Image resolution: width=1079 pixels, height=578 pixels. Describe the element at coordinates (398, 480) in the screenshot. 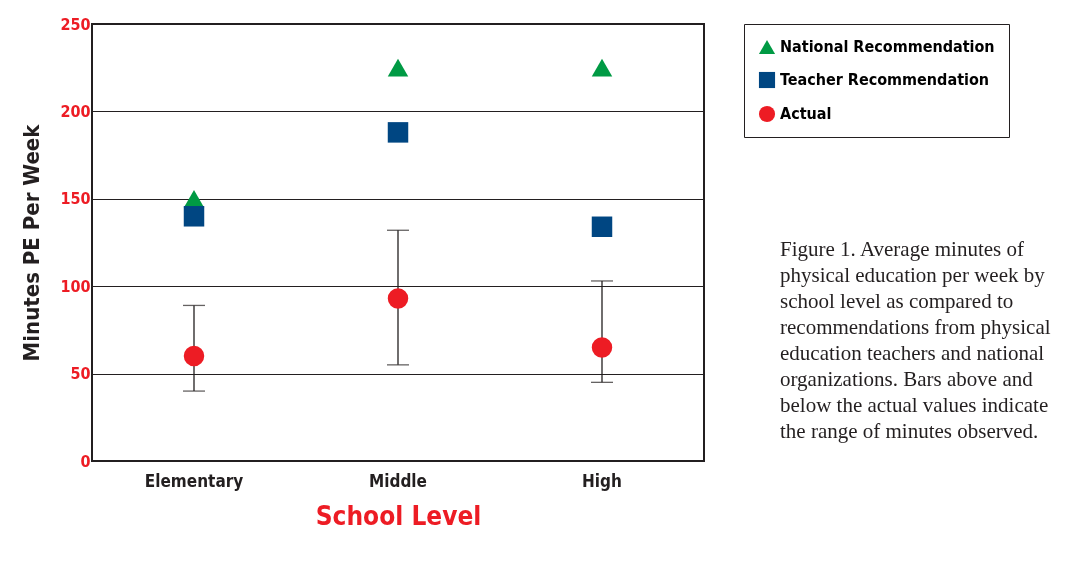

I see `x-tick-label: Middle` at that location.